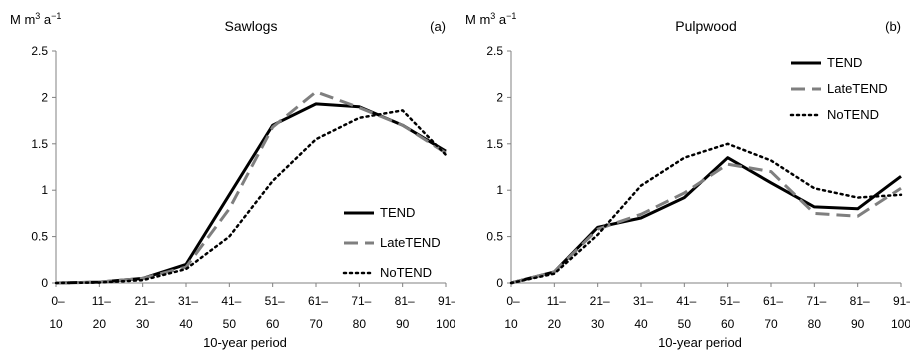  What do you see at coordinates (494, 237) in the screenshot?
I see `chart-2-y-tick-label: 0.5` at bounding box center [494, 237].